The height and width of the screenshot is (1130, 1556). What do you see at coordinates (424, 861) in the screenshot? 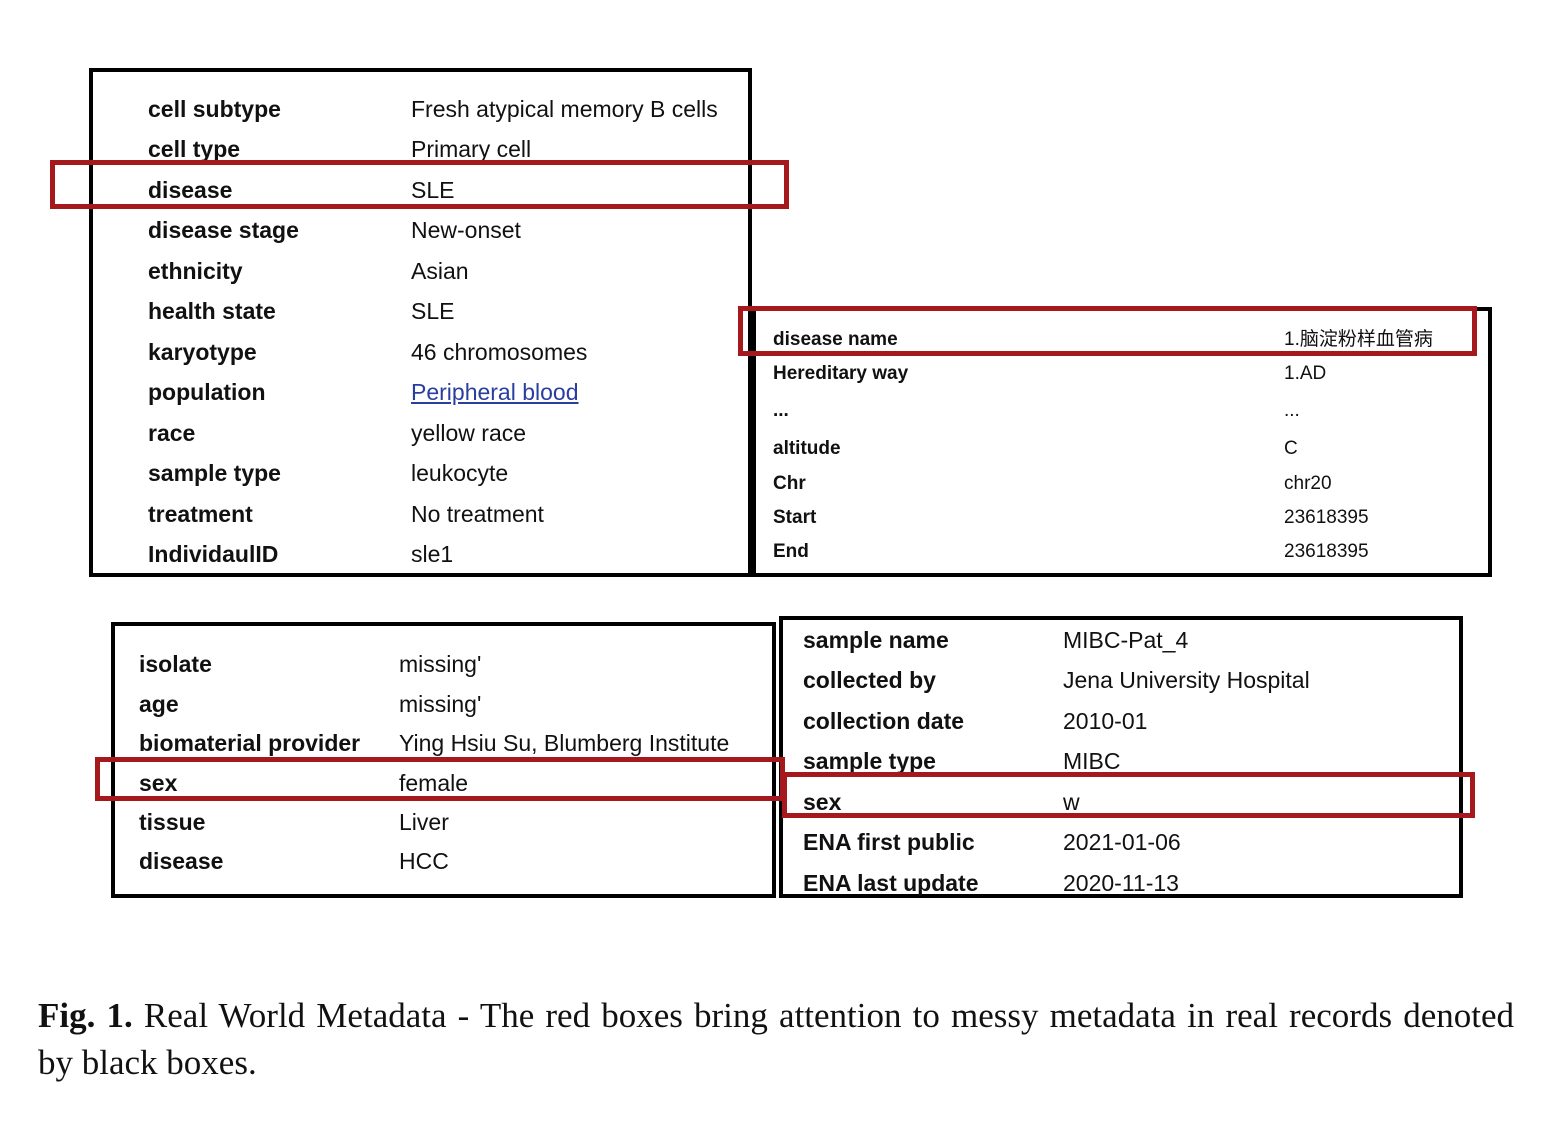
I see `field-value: HCC` at bounding box center [424, 861].